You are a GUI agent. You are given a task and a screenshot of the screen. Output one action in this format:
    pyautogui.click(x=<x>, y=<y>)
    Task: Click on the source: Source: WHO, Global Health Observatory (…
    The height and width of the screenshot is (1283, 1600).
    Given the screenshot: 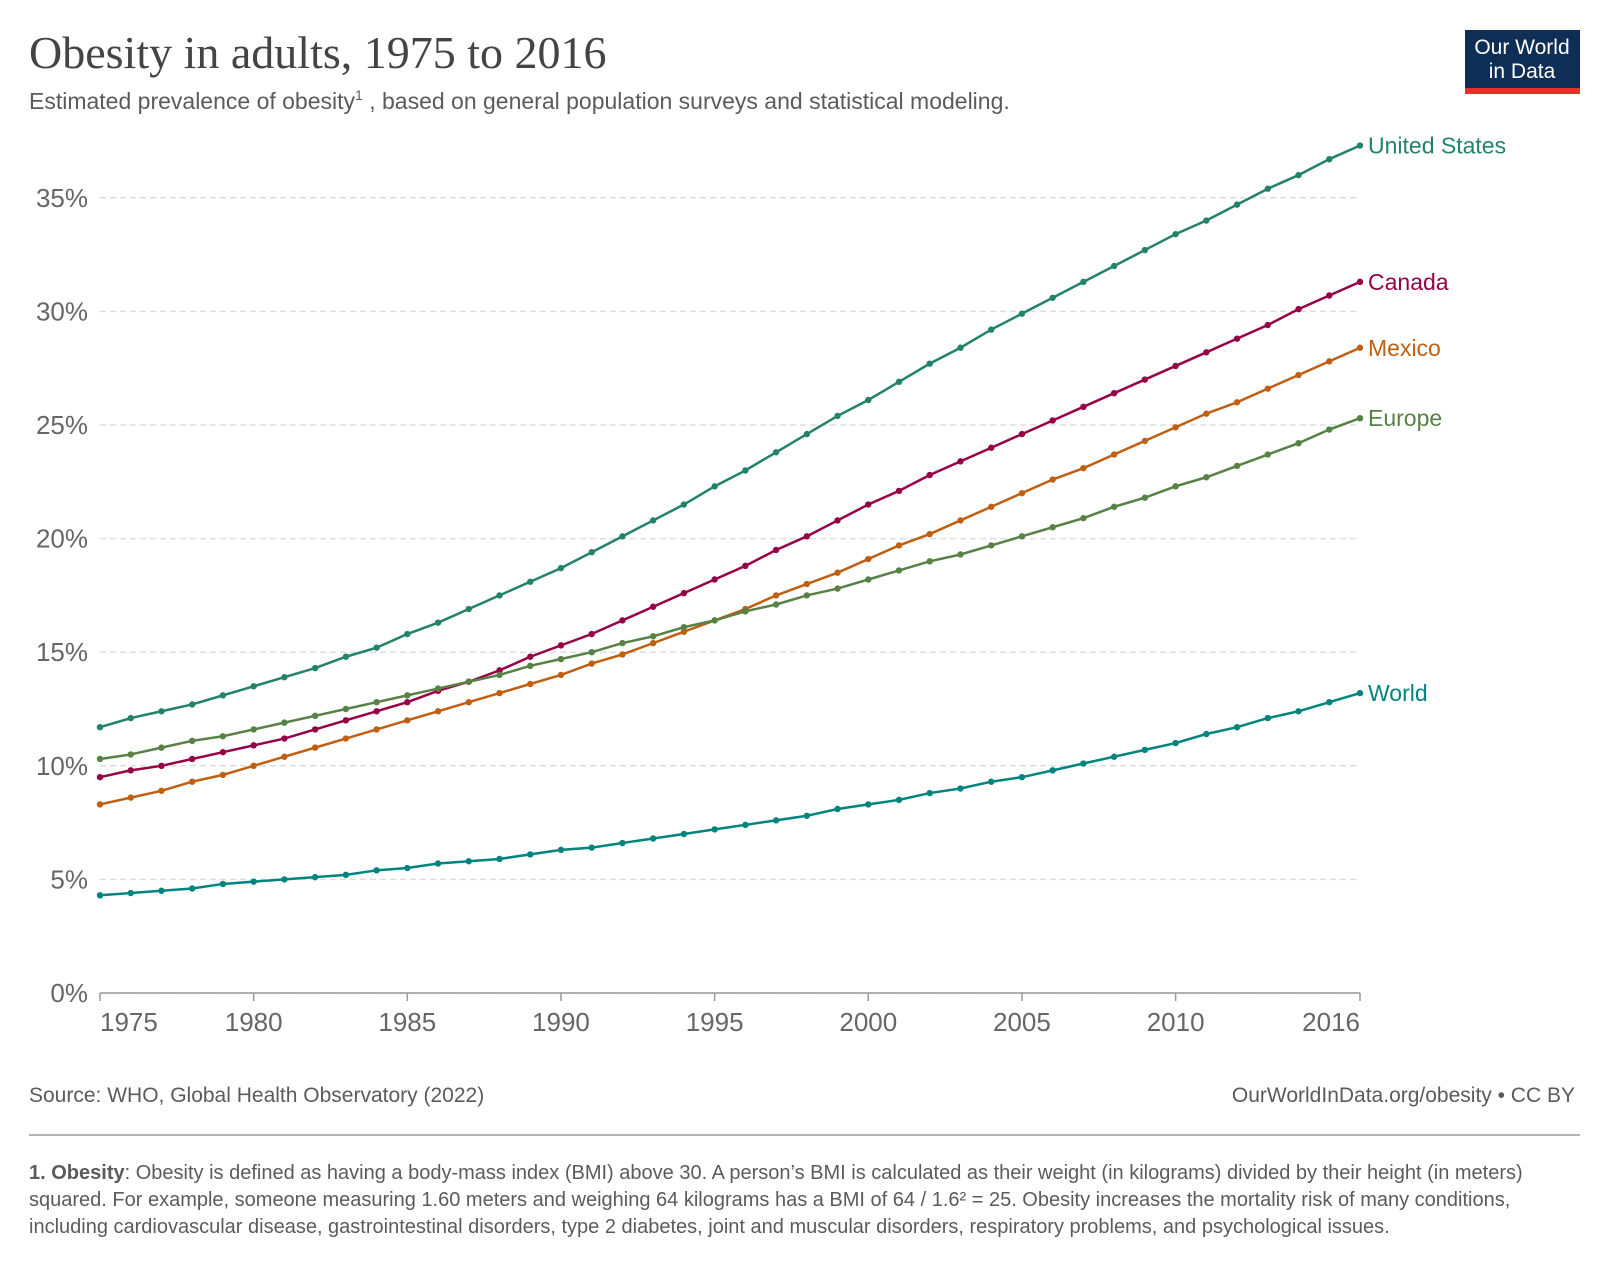 What is the action you would take?
    pyautogui.click(x=256, y=1095)
    